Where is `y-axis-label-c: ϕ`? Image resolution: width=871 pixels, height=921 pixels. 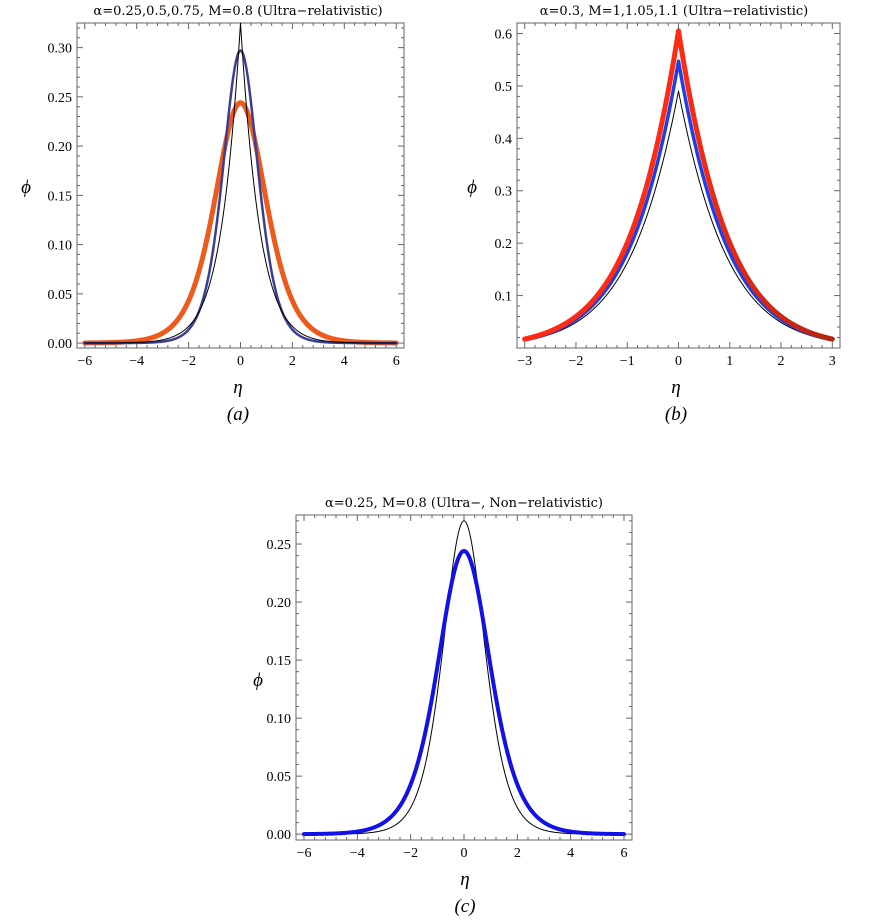
y-axis-label-c: ϕ is located at coordinates (258, 680).